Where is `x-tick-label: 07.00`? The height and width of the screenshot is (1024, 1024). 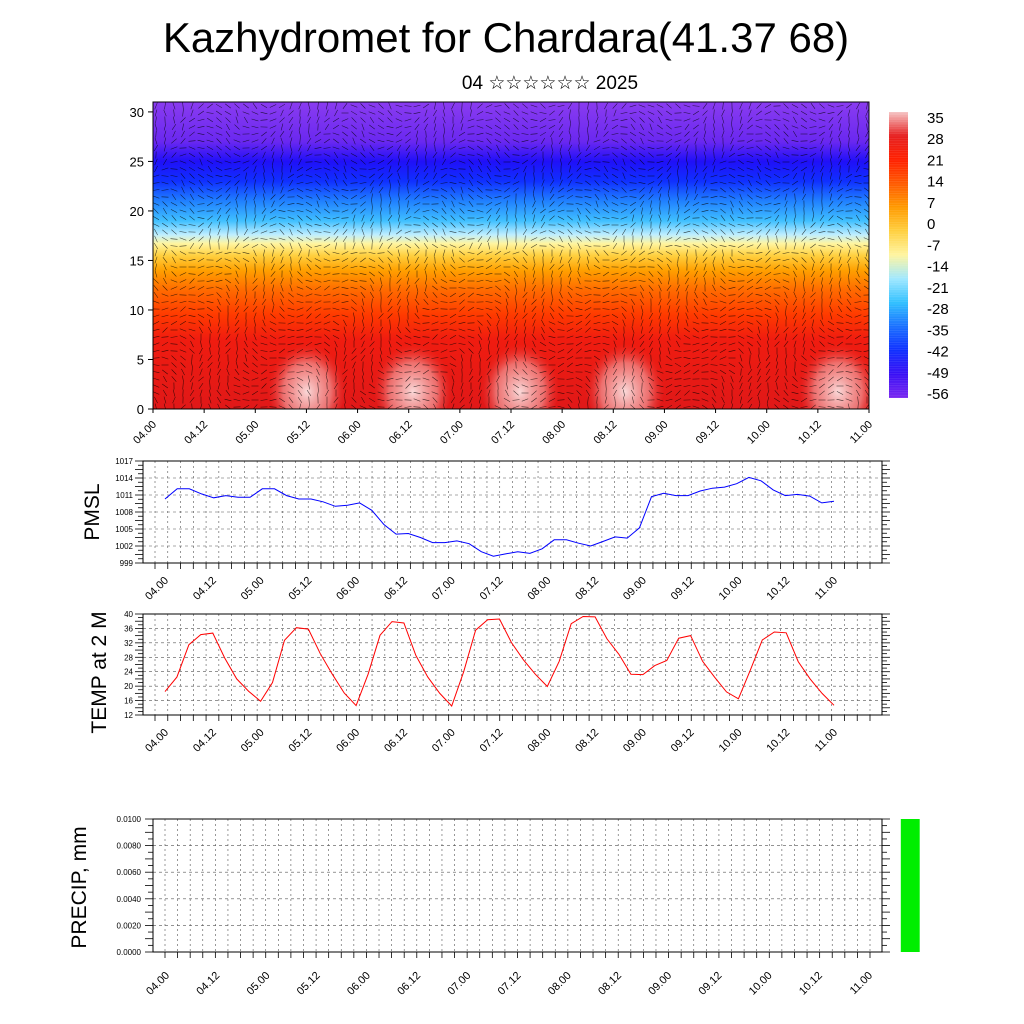
x-tick-label: 07.00 is located at coordinates (444, 589).